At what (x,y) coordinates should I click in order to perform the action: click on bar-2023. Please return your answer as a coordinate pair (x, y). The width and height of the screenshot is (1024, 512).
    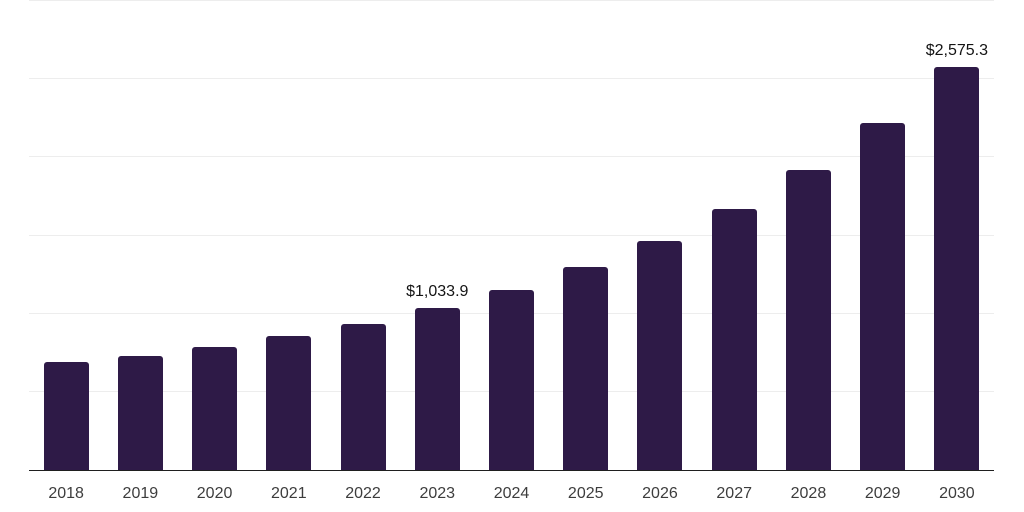
    Looking at the image, I should click on (437, 389).